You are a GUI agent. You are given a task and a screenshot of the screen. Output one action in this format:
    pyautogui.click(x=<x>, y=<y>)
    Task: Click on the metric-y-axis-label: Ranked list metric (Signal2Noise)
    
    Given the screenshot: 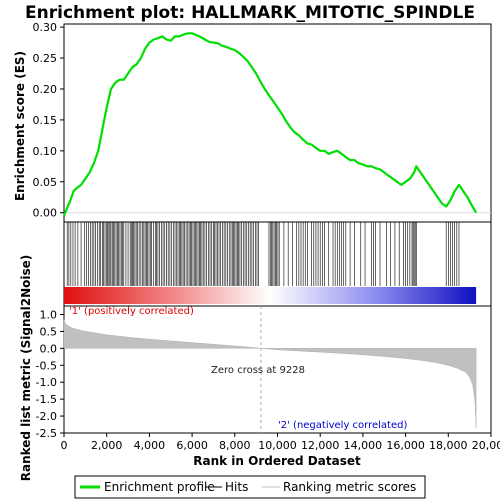 What is the action you would take?
    pyautogui.click(x=26, y=368)
    